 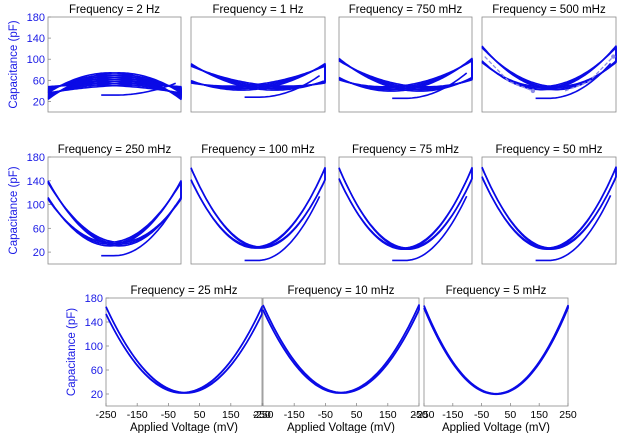 I want to click on panel-title: Frequency = 1 Hz, so click(x=257, y=10).